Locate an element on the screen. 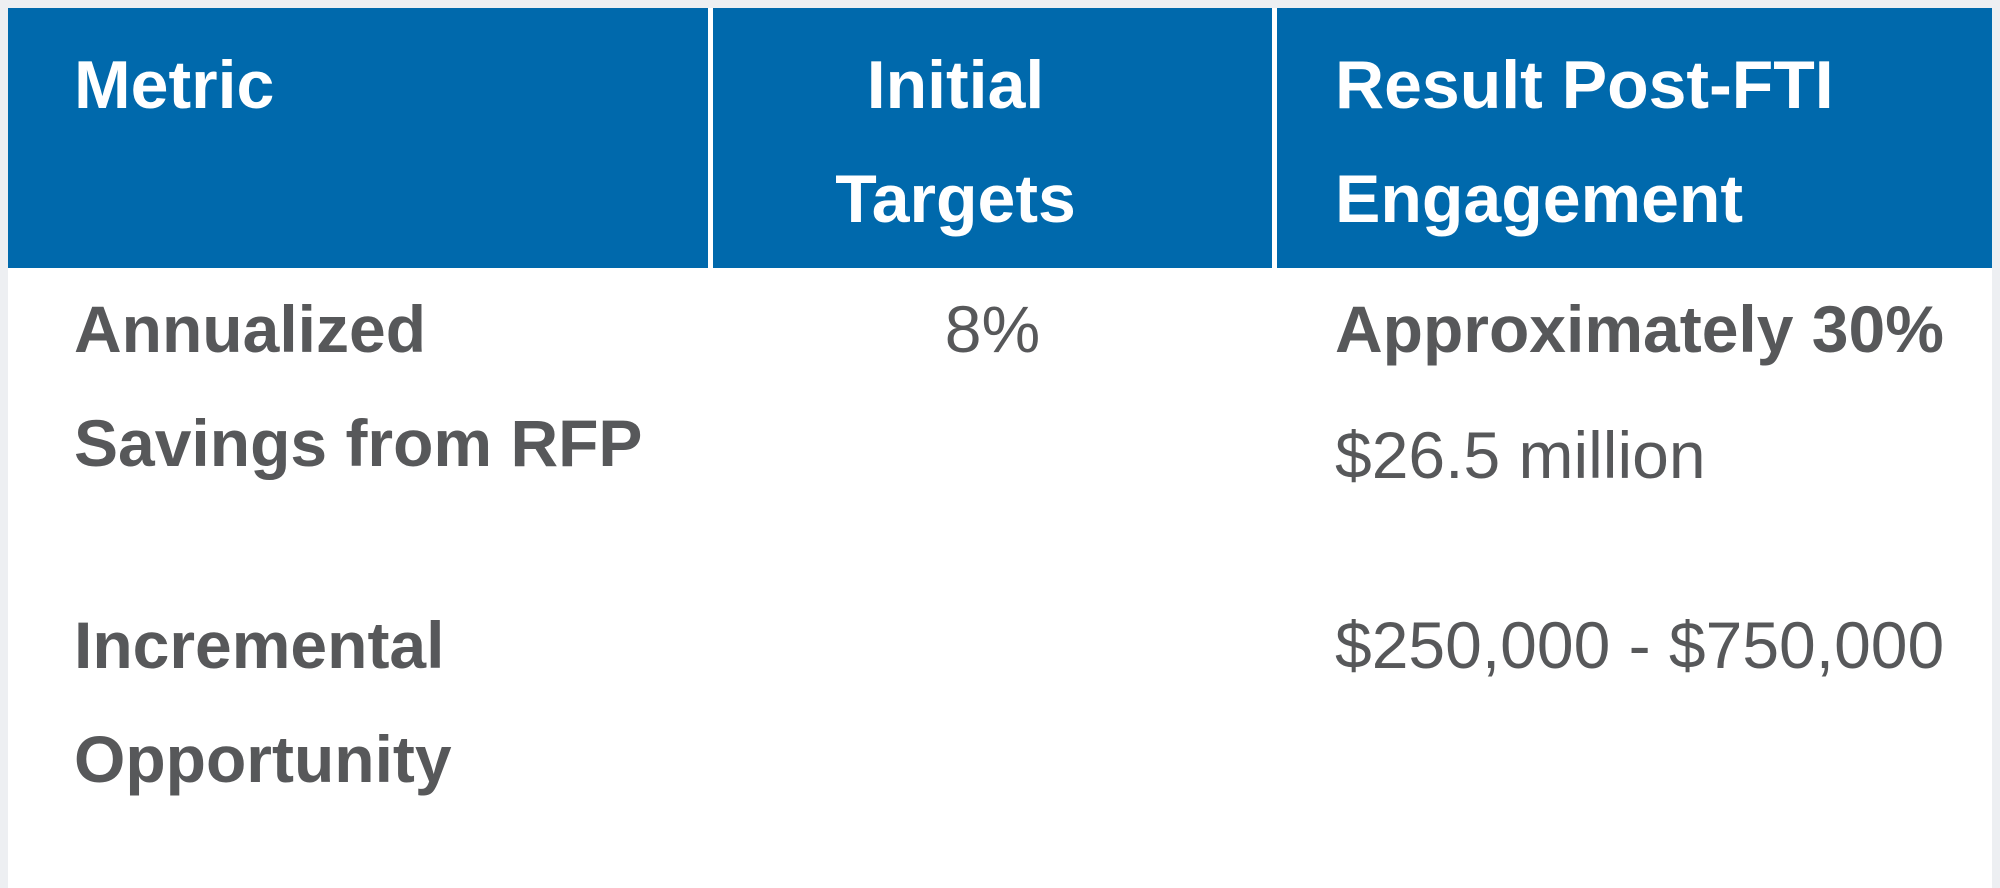 This screenshot has width=2000, height=888. header-label-metric: Metric is located at coordinates (174, 85).